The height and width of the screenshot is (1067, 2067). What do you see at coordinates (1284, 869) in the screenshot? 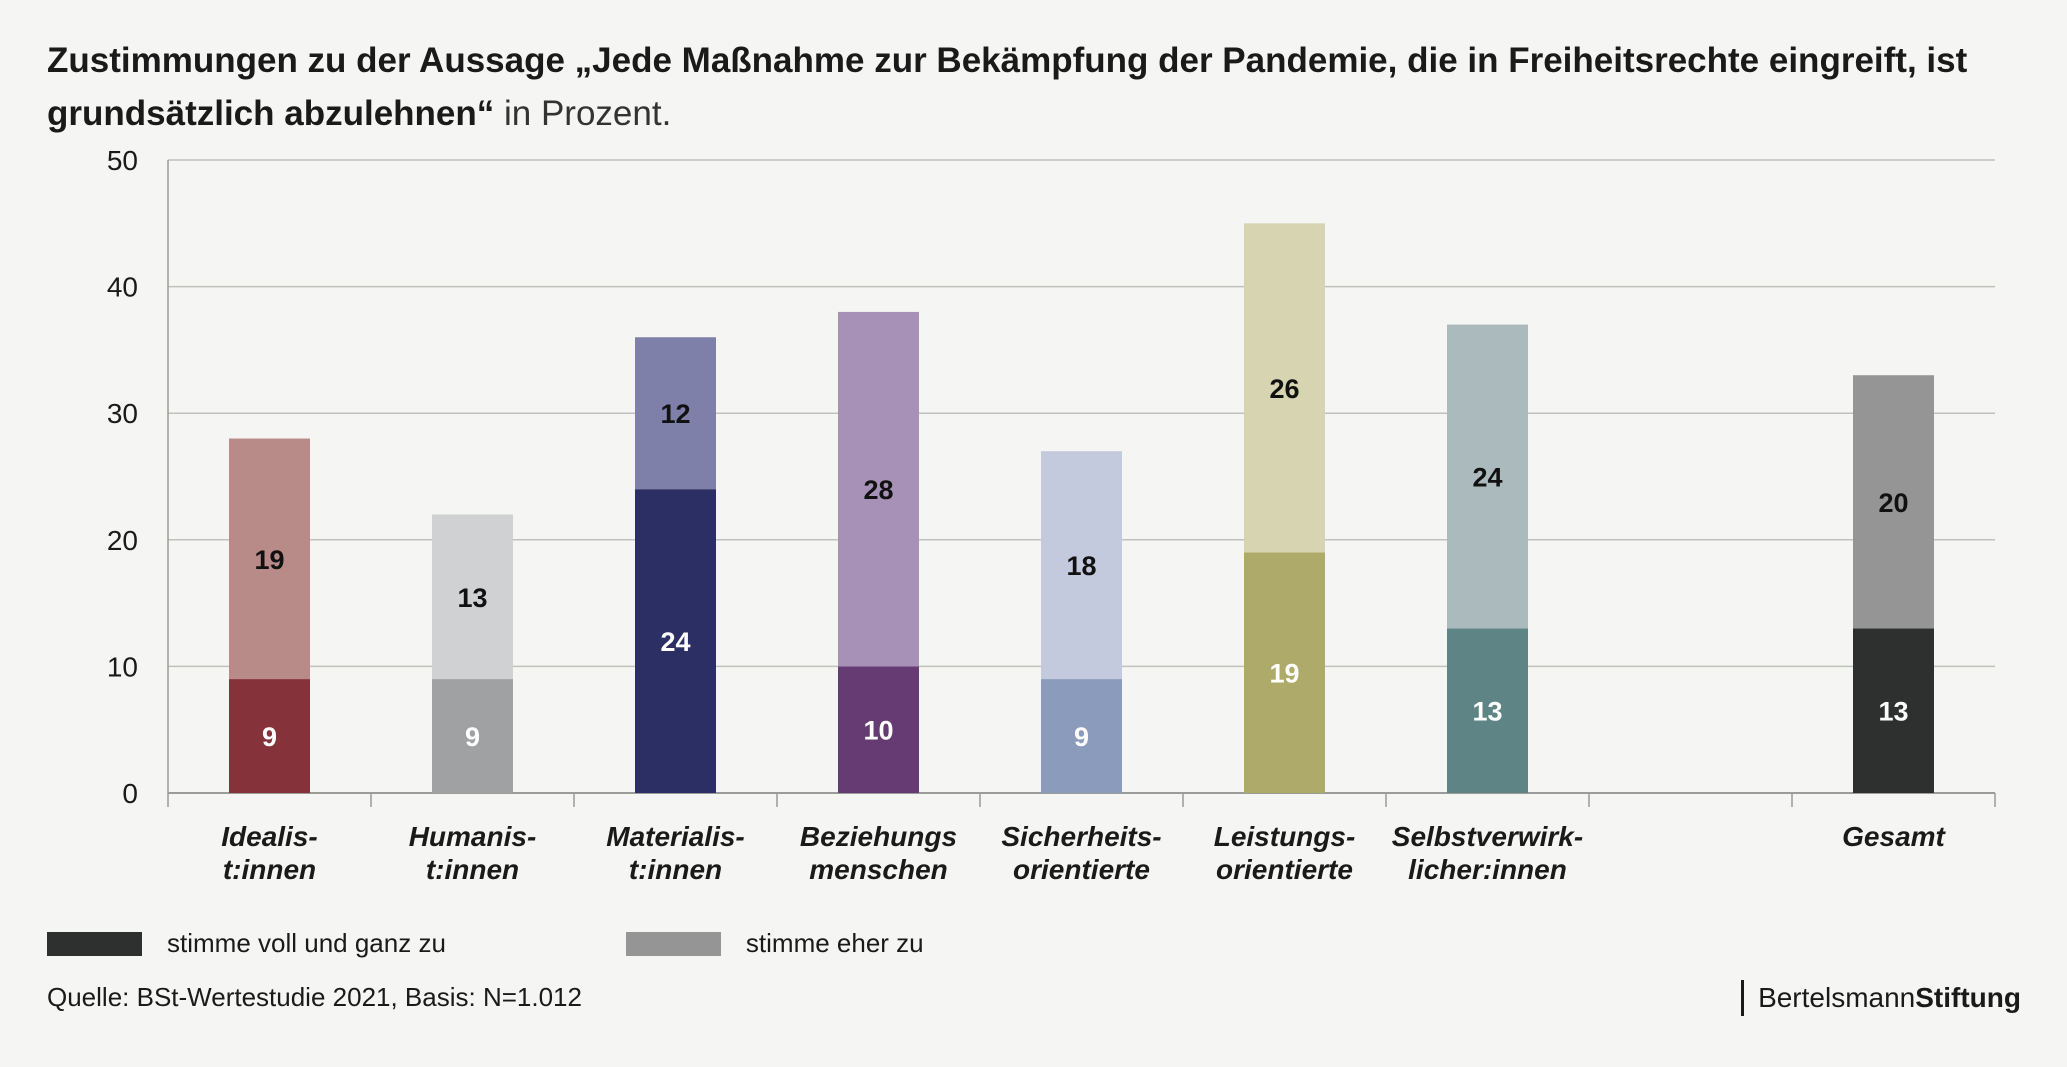
I see `category-label-5-1: orientierte` at bounding box center [1284, 869].